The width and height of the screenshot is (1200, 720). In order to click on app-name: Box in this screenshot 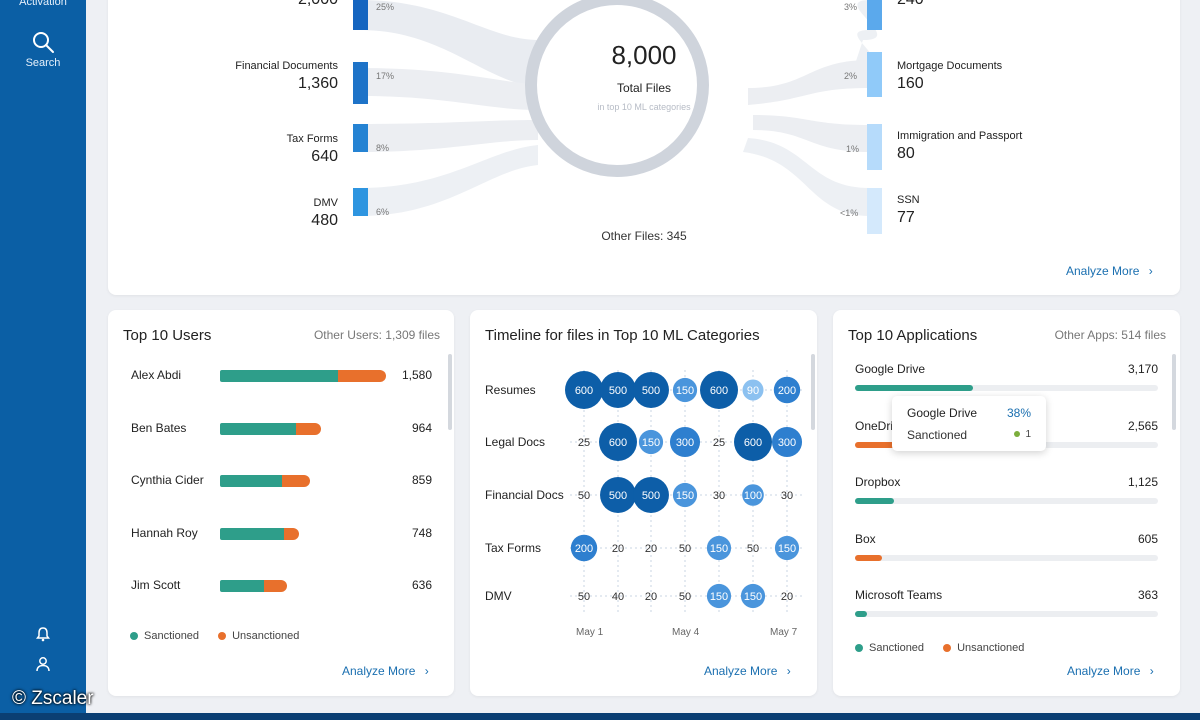, I will do `click(865, 538)`.